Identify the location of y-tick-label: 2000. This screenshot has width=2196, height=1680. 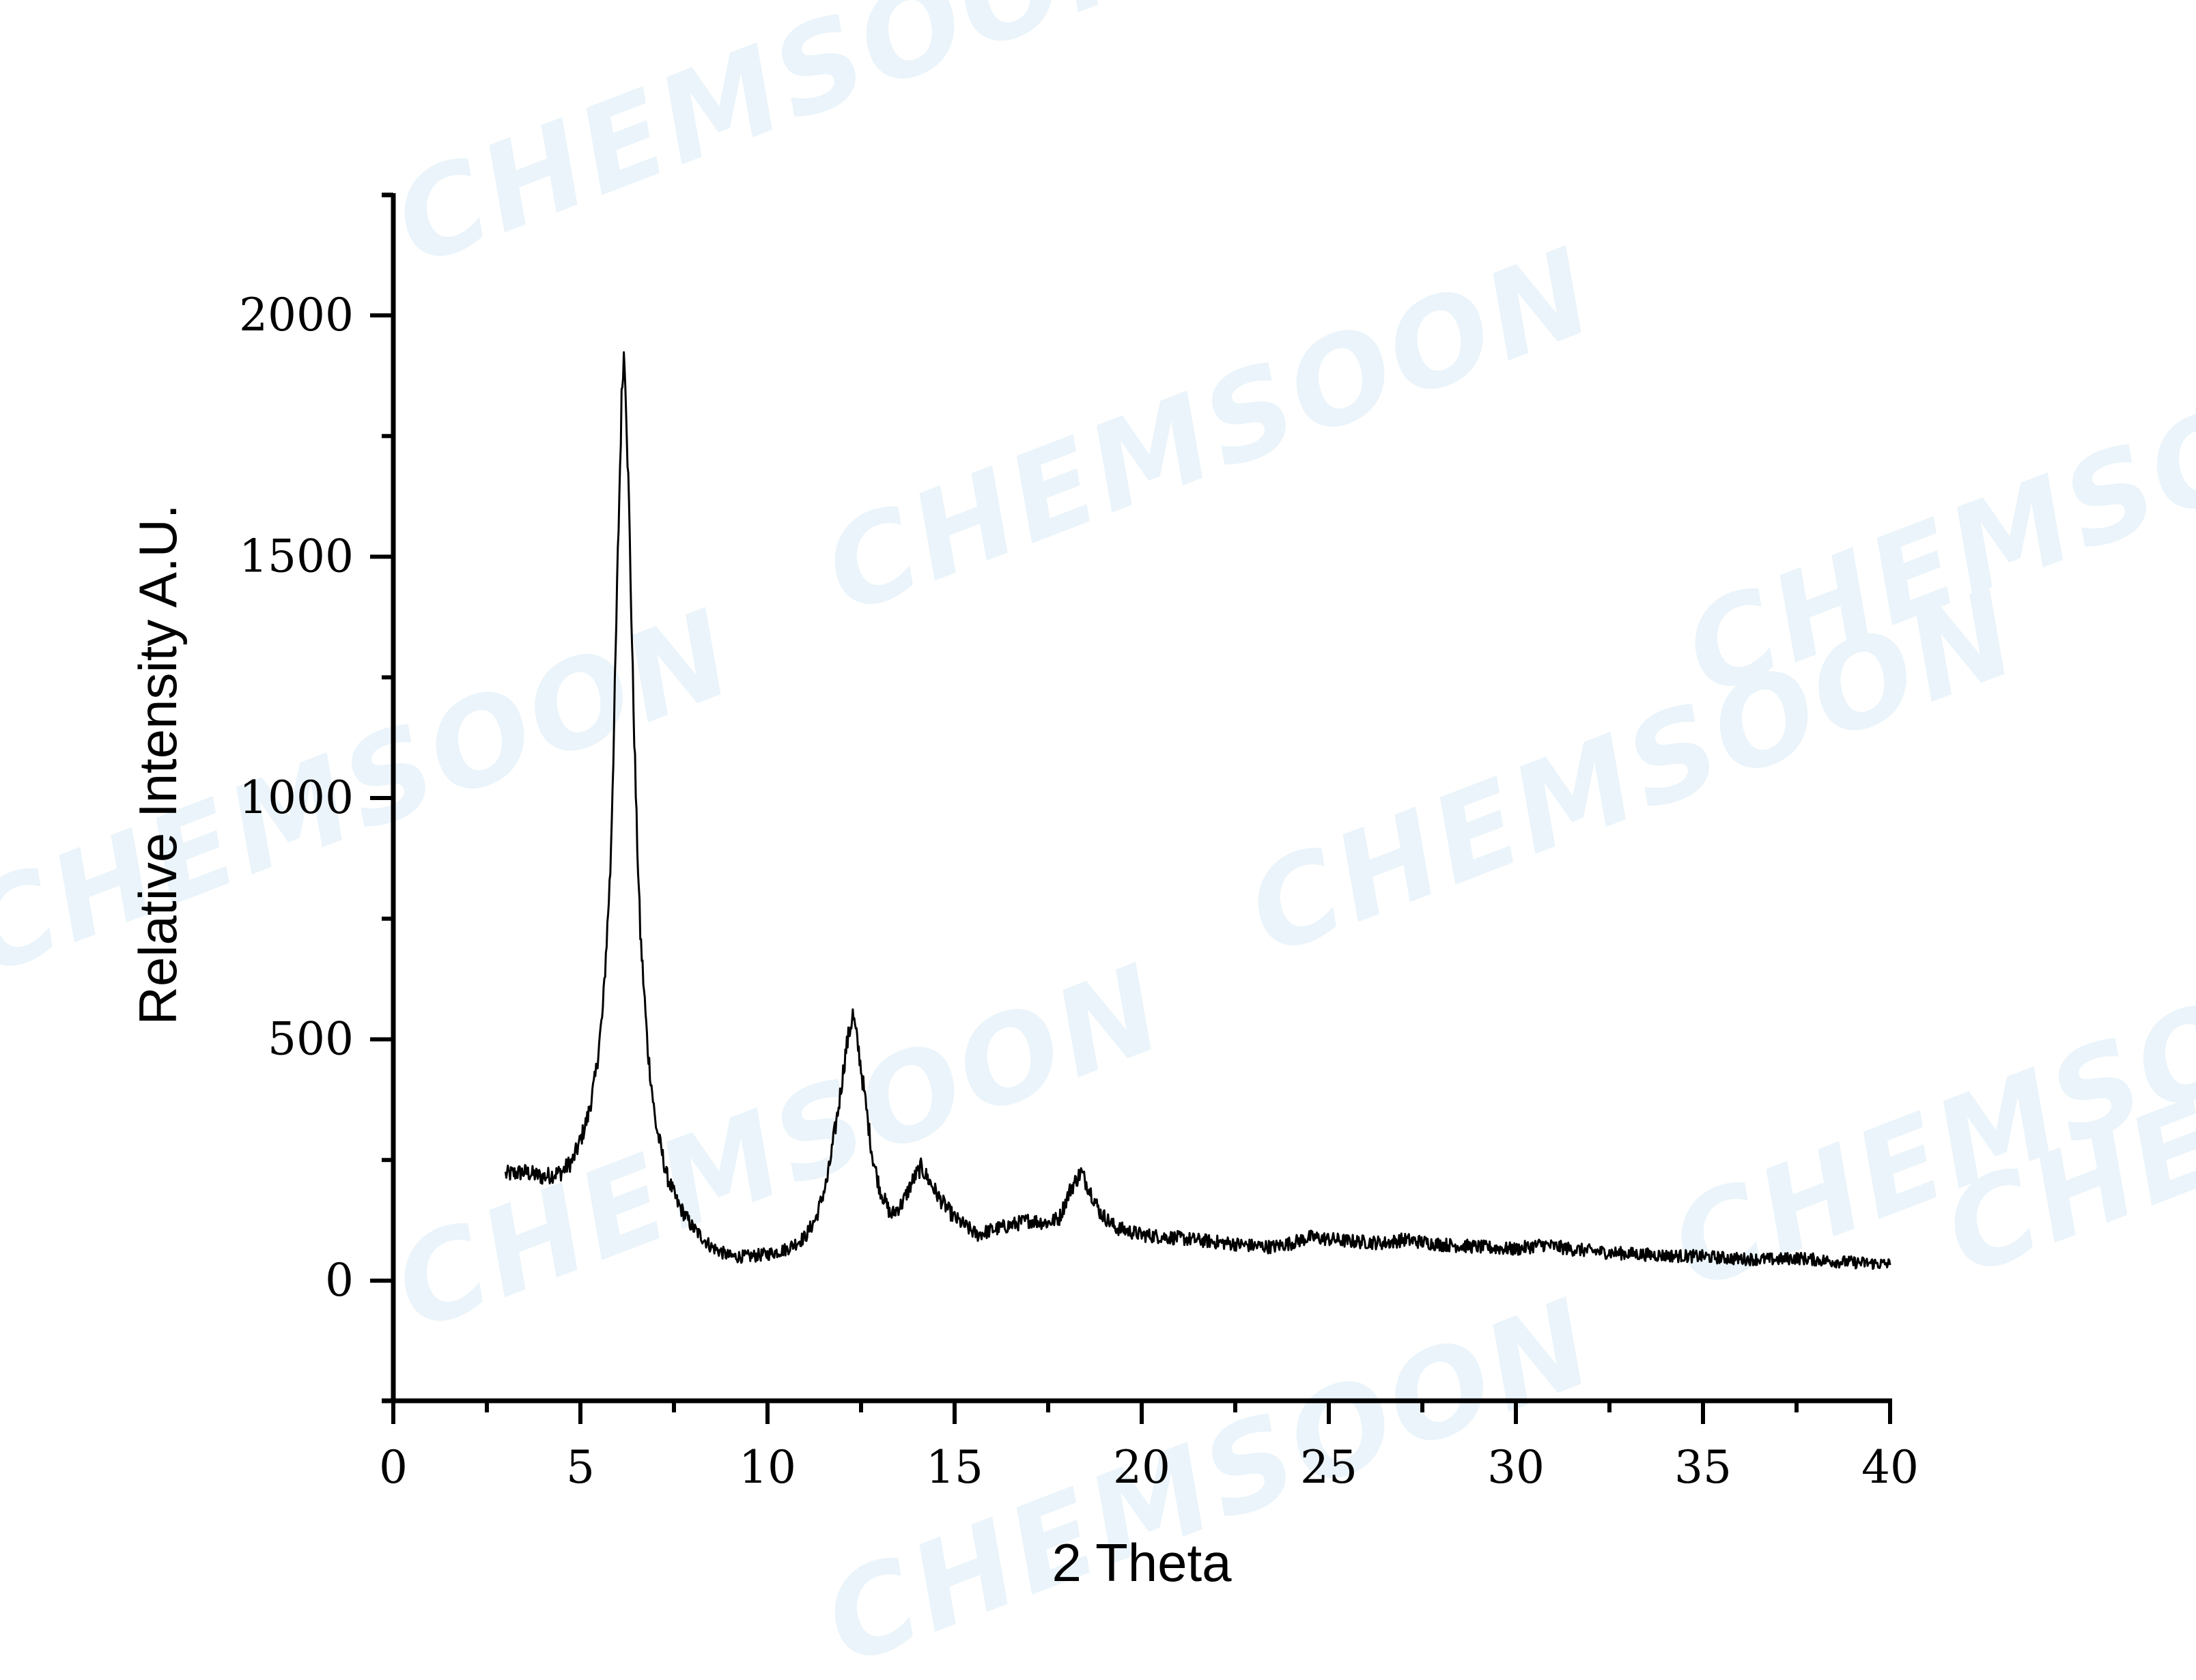
(297, 315).